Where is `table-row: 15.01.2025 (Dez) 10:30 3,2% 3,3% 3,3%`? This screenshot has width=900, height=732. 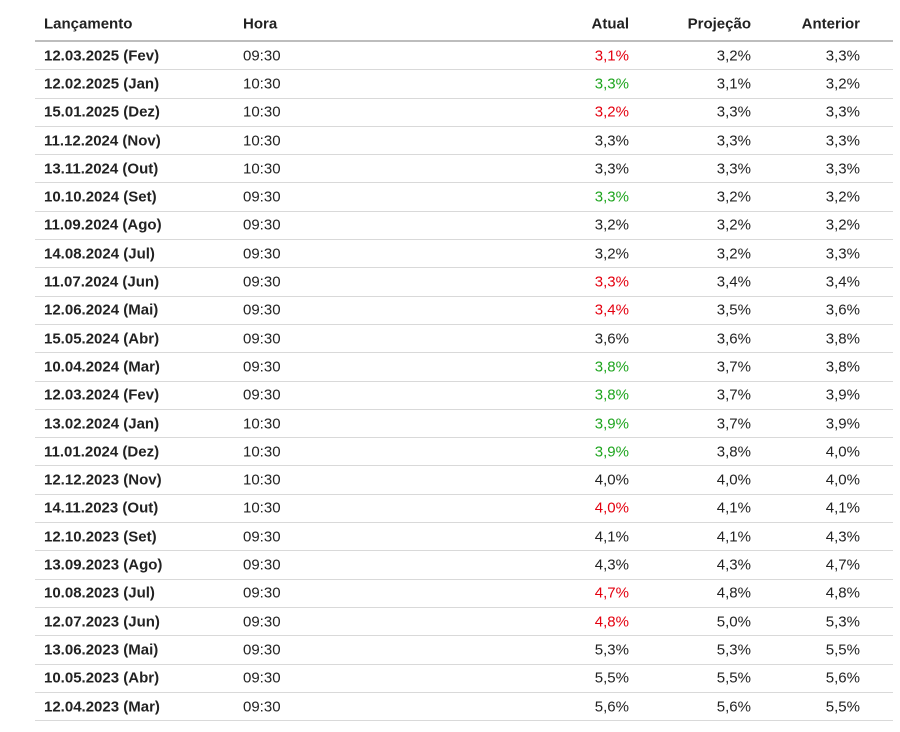
table-row: 15.01.2025 (Dez) 10:30 3,2% 3,3% 3,3% is located at coordinates (464, 113).